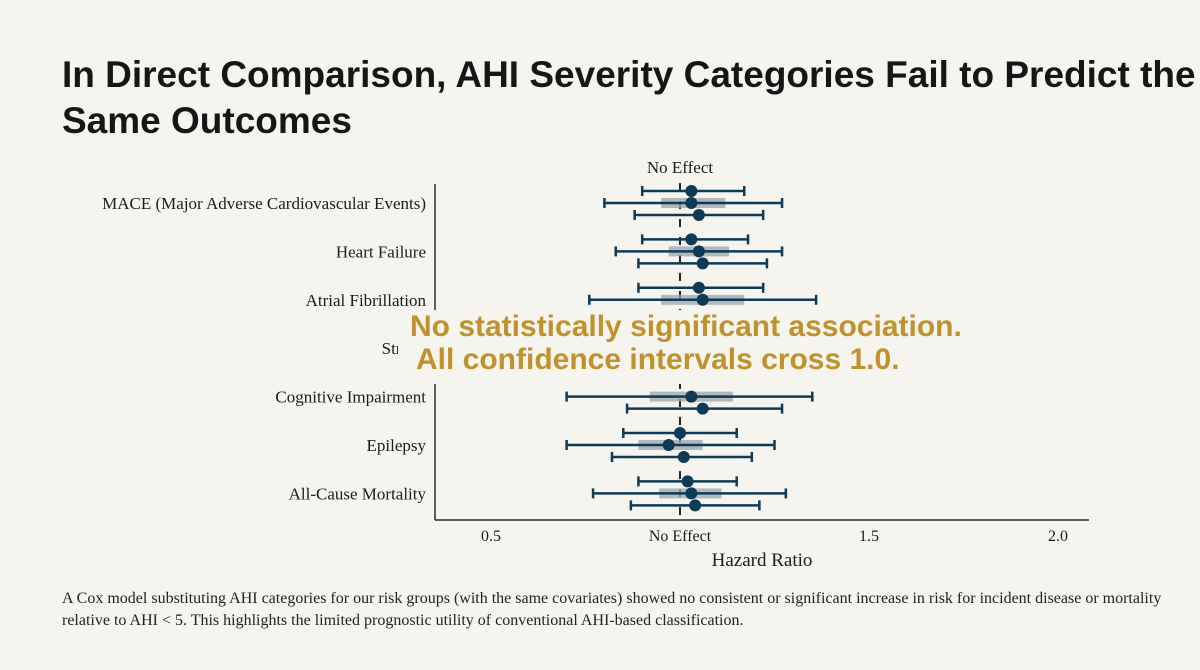 The height and width of the screenshot is (670, 1200). What do you see at coordinates (1058, 536) in the screenshot?
I see `x-tick-label: 2.0` at bounding box center [1058, 536].